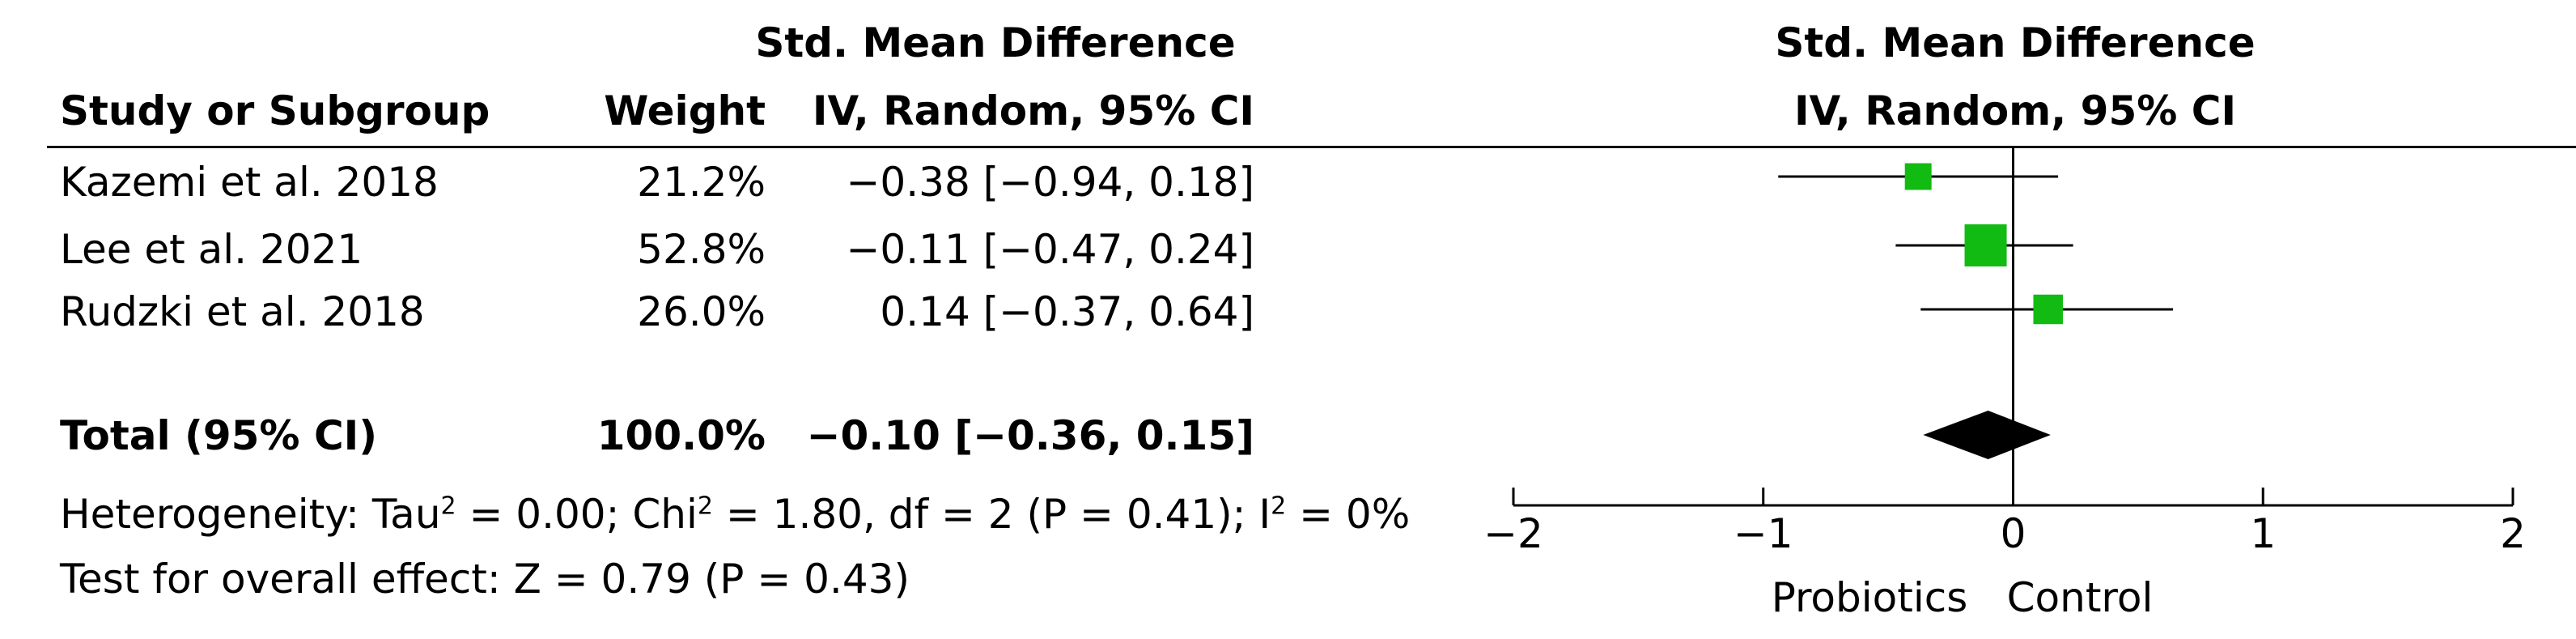  Describe the element at coordinates (2263, 534) in the screenshot. I see `x-tick-label: 1` at that location.